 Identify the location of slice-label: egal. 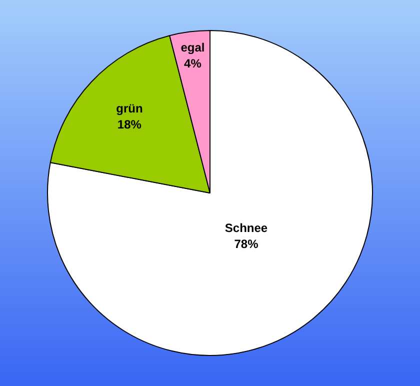
(192, 47).